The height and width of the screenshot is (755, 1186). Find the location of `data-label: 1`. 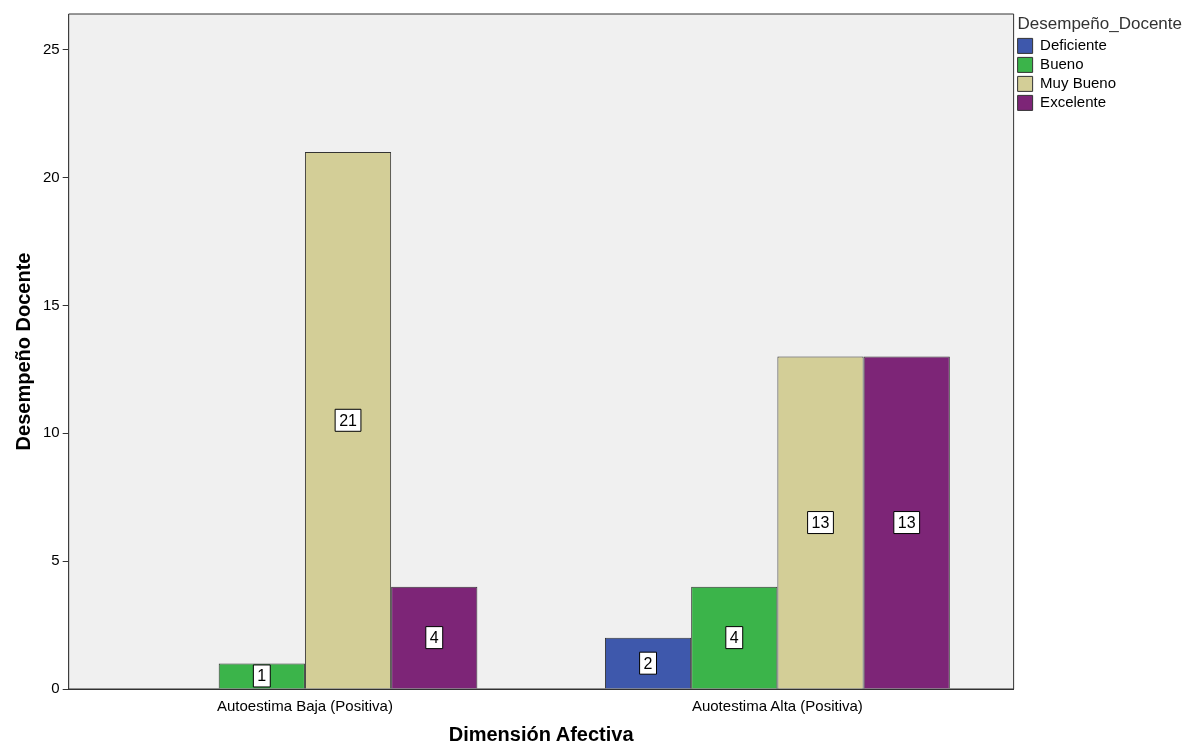

data-label: 1 is located at coordinates (262, 676).